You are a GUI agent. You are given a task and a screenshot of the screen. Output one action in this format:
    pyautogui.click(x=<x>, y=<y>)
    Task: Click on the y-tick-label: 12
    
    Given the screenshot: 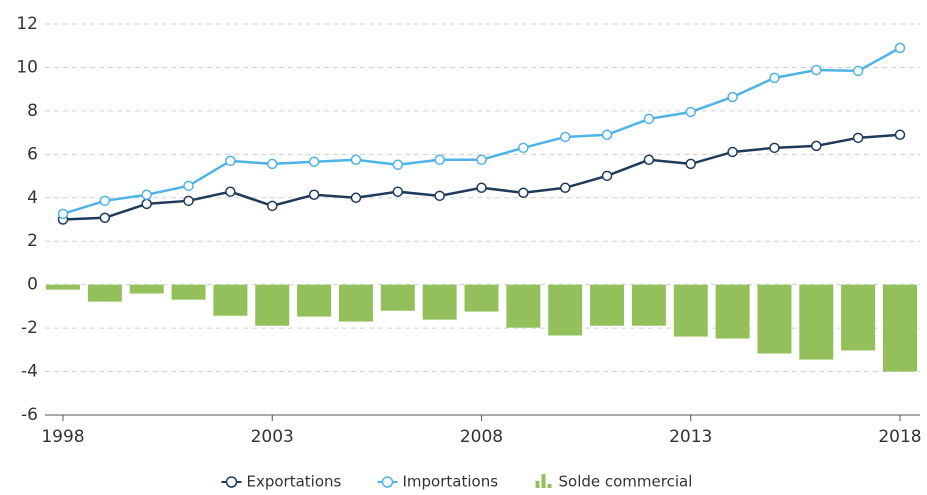 What is the action you would take?
    pyautogui.click(x=27, y=24)
    